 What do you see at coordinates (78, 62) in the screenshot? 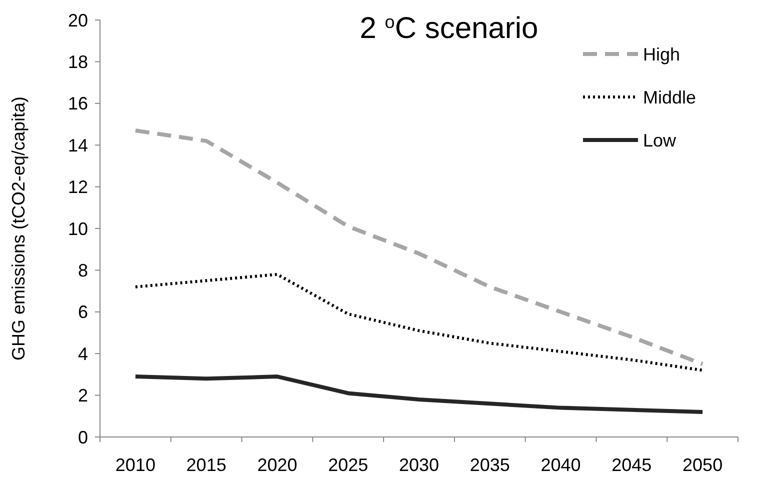
I see `y-tick-label: 18` at bounding box center [78, 62].